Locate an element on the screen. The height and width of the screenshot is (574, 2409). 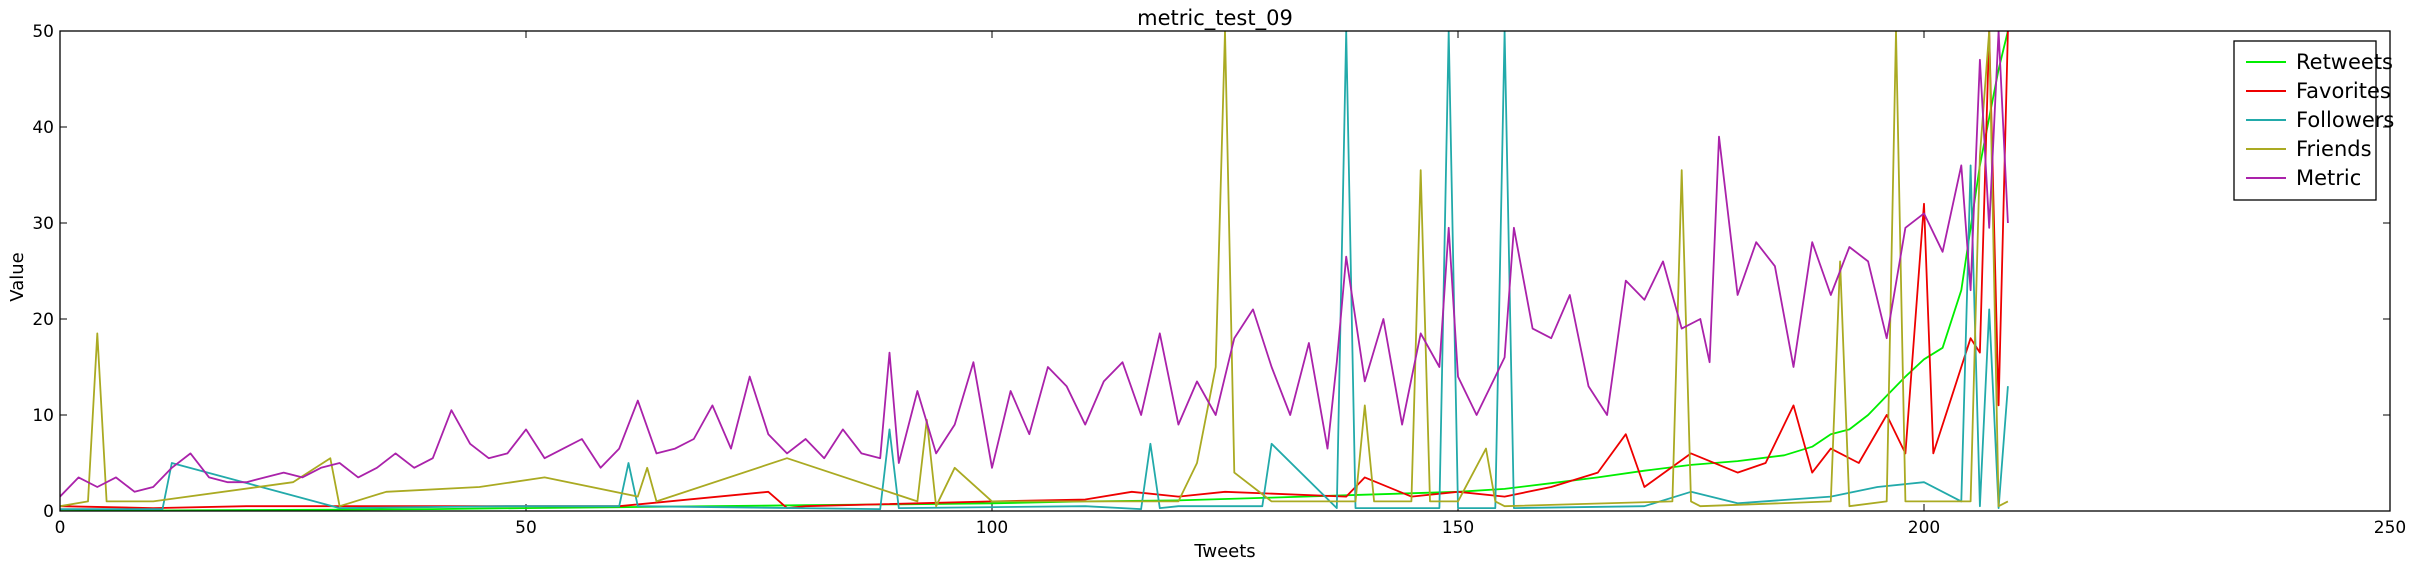
x-tick-label: 200 is located at coordinates (1924, 528).